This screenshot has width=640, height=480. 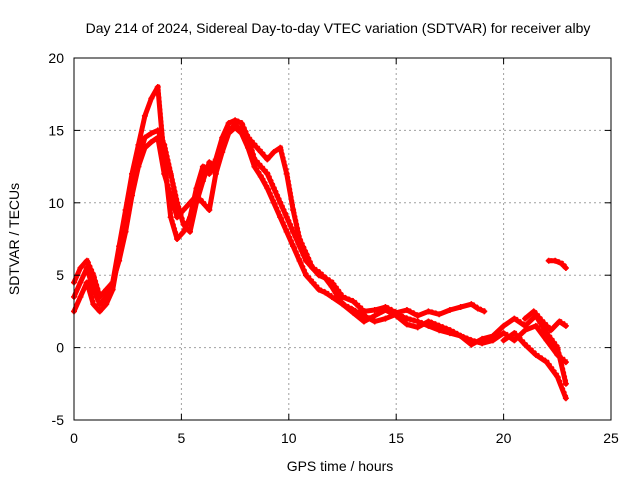 What do you see at coordinates (56, 130) in the screenshot?
I see `y-tick-label: 15` at bounding box center [56, 130].